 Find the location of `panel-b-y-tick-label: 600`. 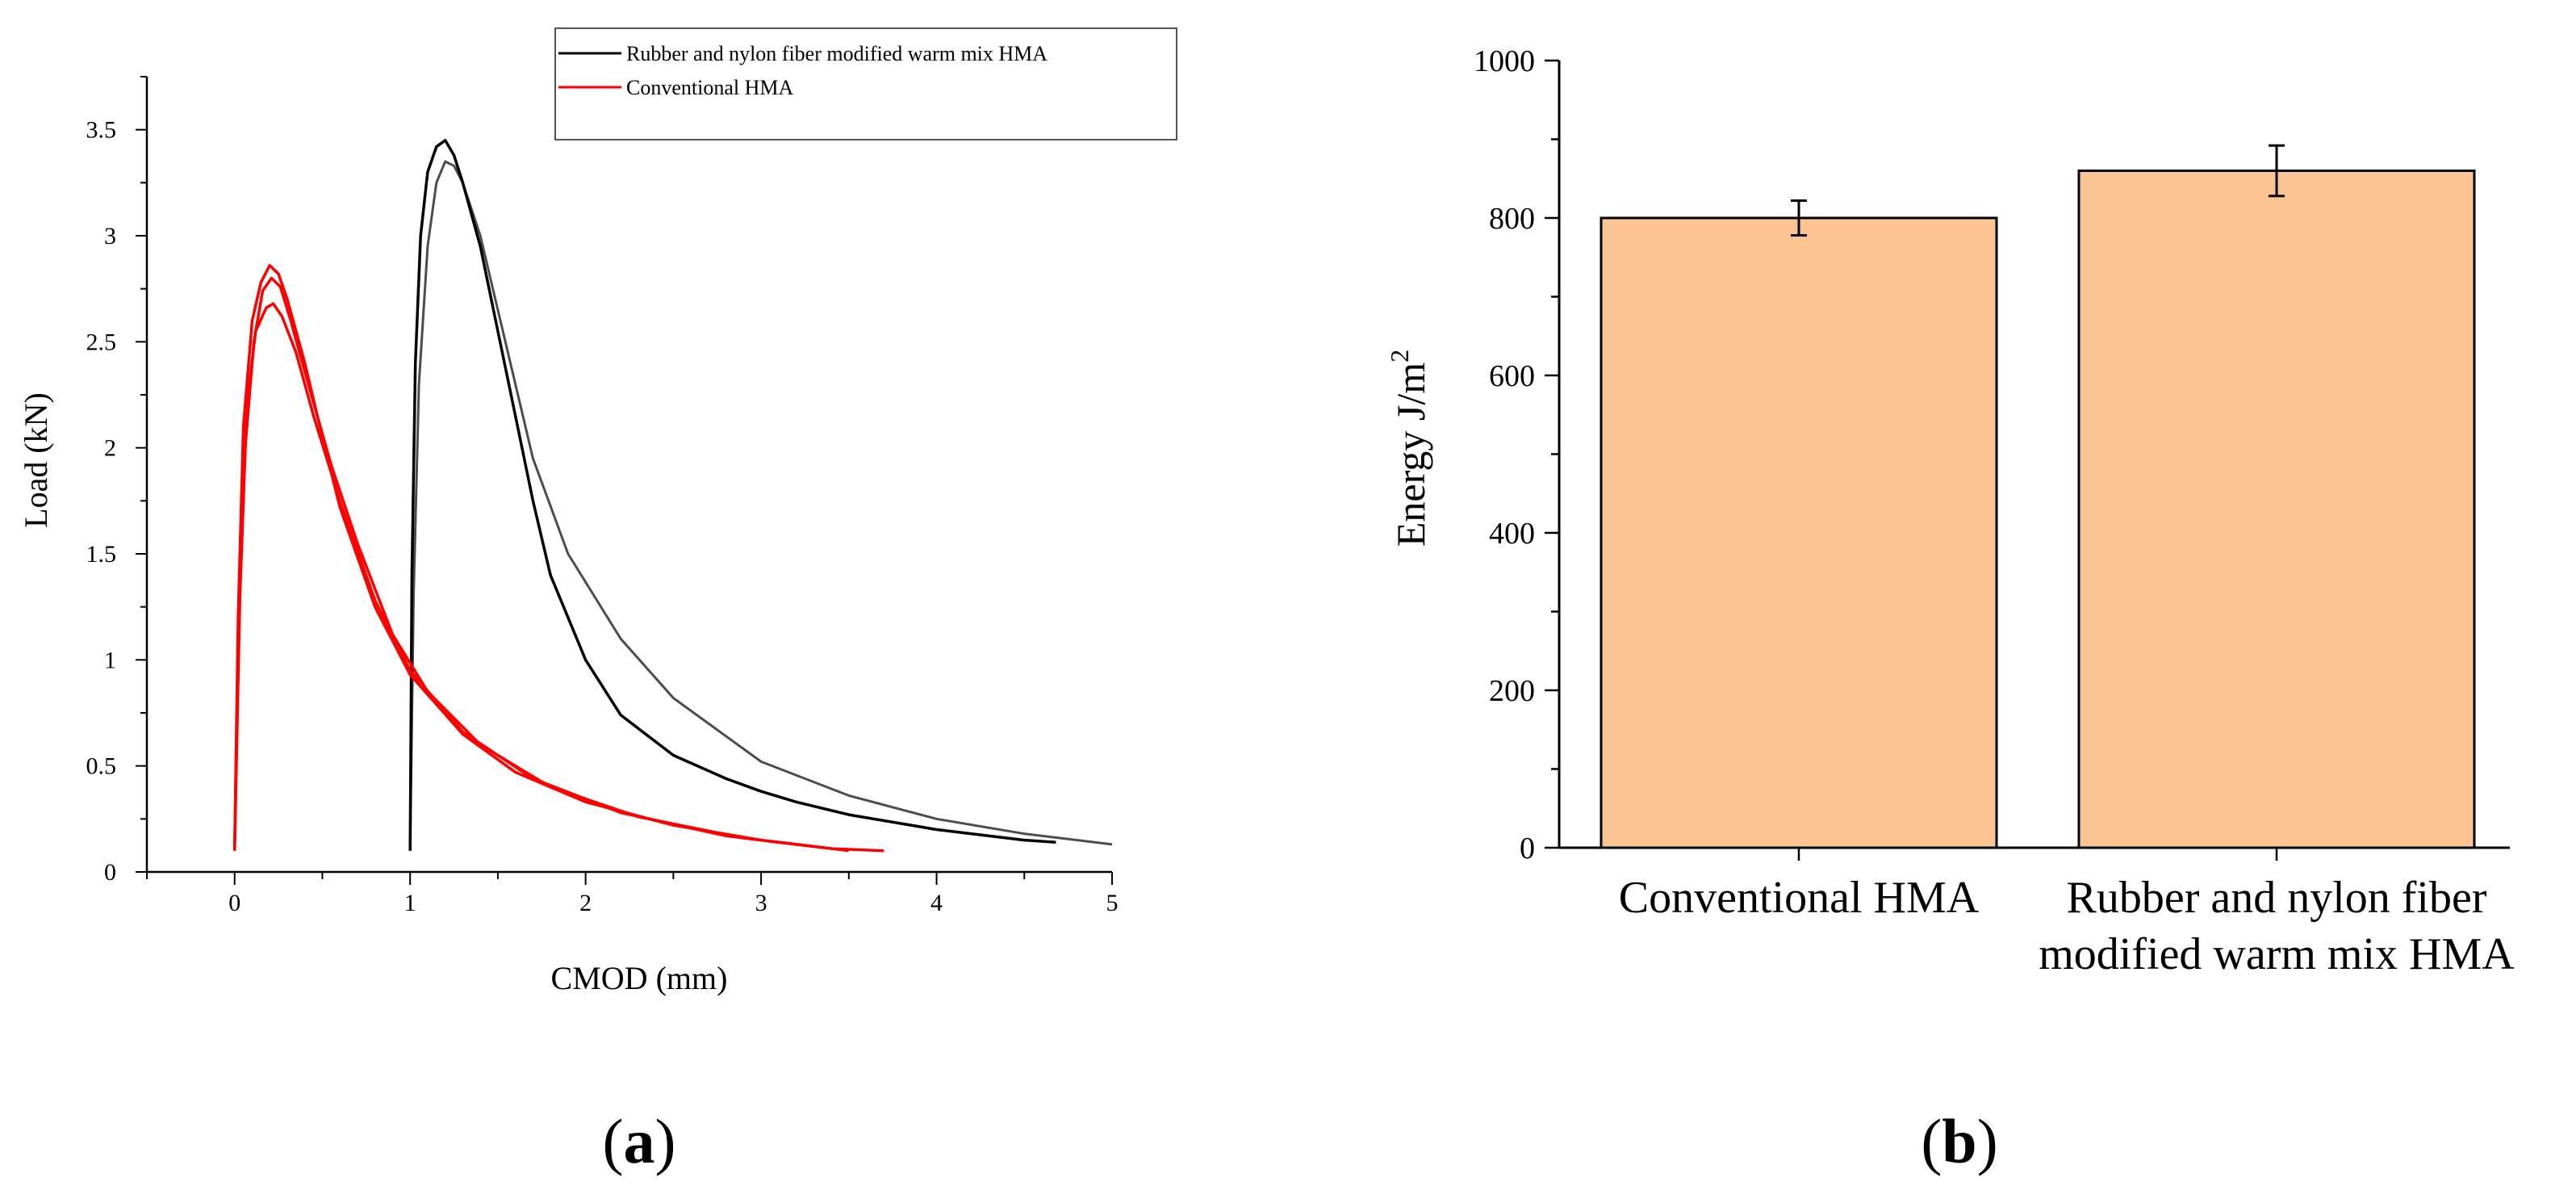

panel-b-y-tick-label: 600 is located at coordinates (1512, 376).